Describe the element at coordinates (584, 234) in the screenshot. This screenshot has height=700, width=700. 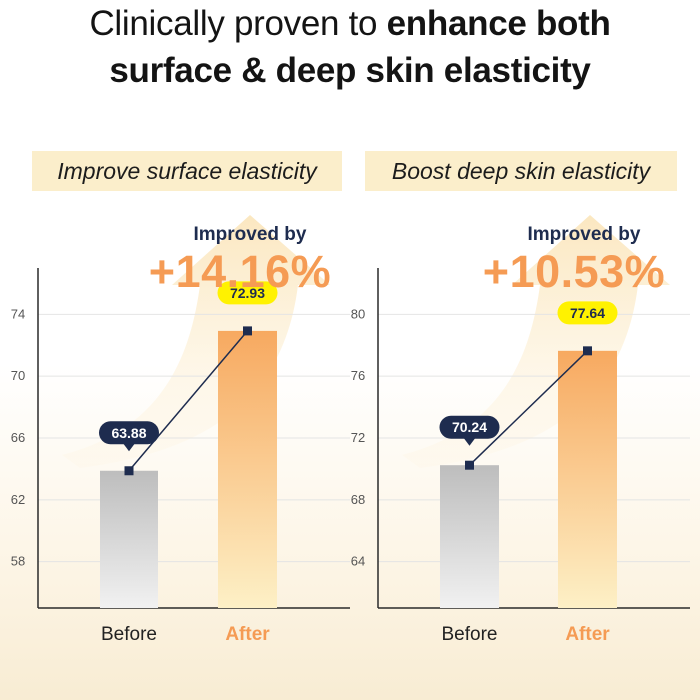
I see `chart-2-improved-label: Improved by` at that location.